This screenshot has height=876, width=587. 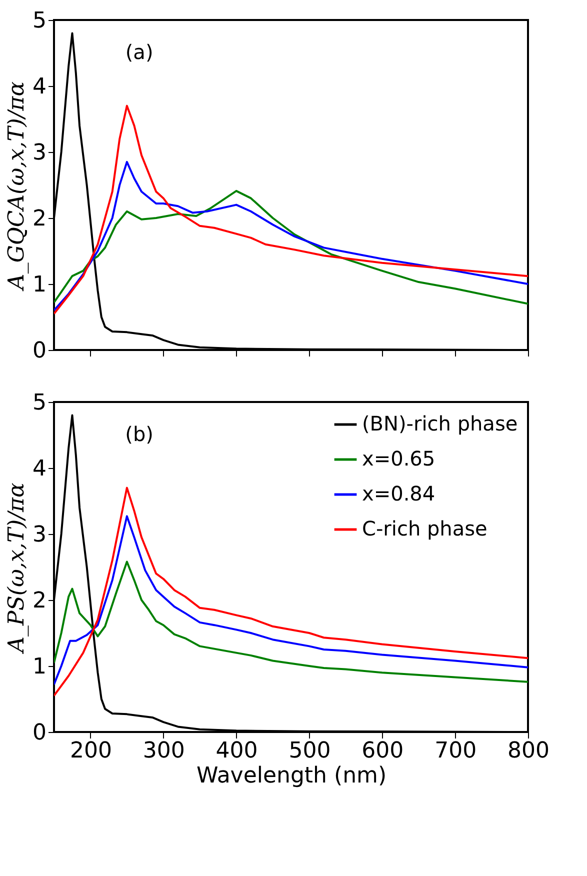 What do you see at coordinates (291, 776) in the screenshot?
I see `x-axis-title: Wavelength (nm)` at bounding box center [291, 776].